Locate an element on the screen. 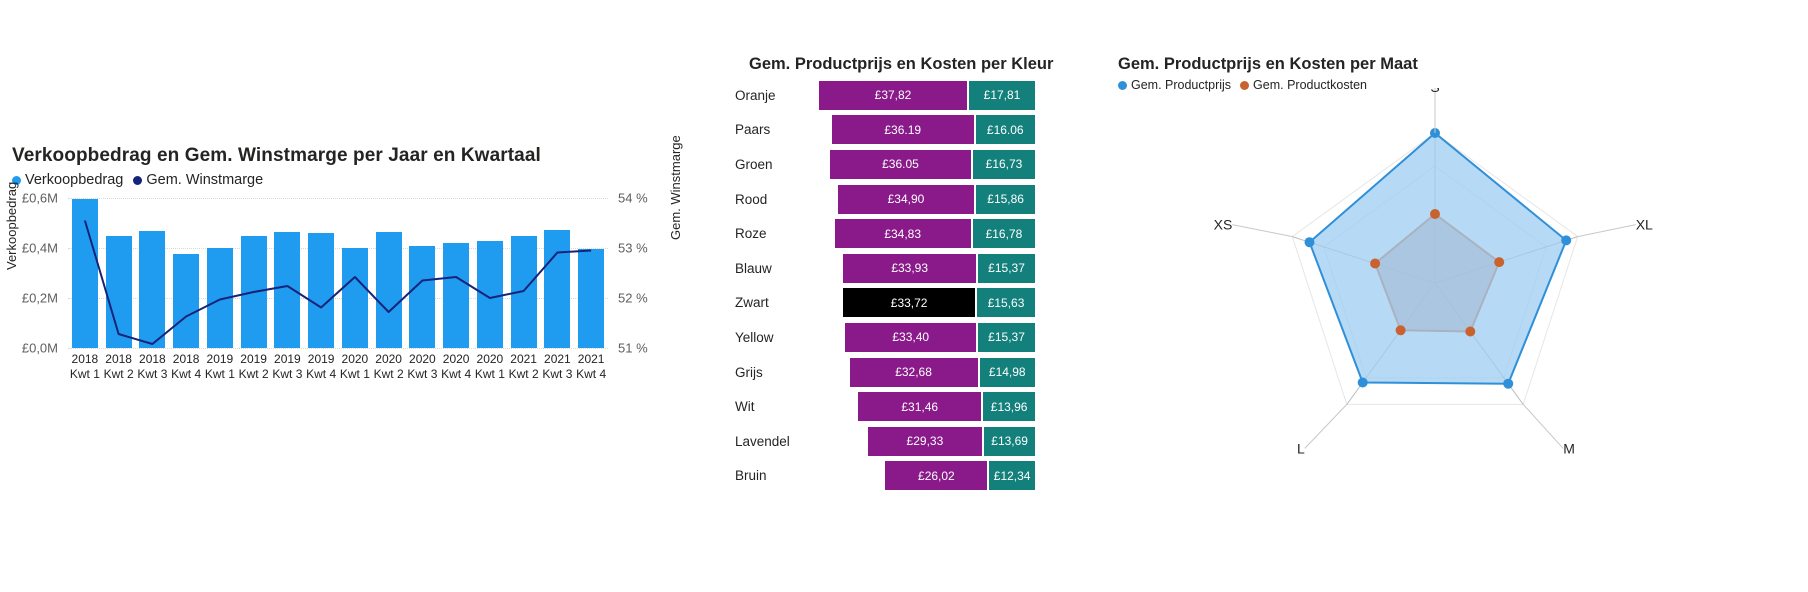 This screenshot has width=1808, height=592. price-bar: £36.05 is located at coordinates (900, 164).